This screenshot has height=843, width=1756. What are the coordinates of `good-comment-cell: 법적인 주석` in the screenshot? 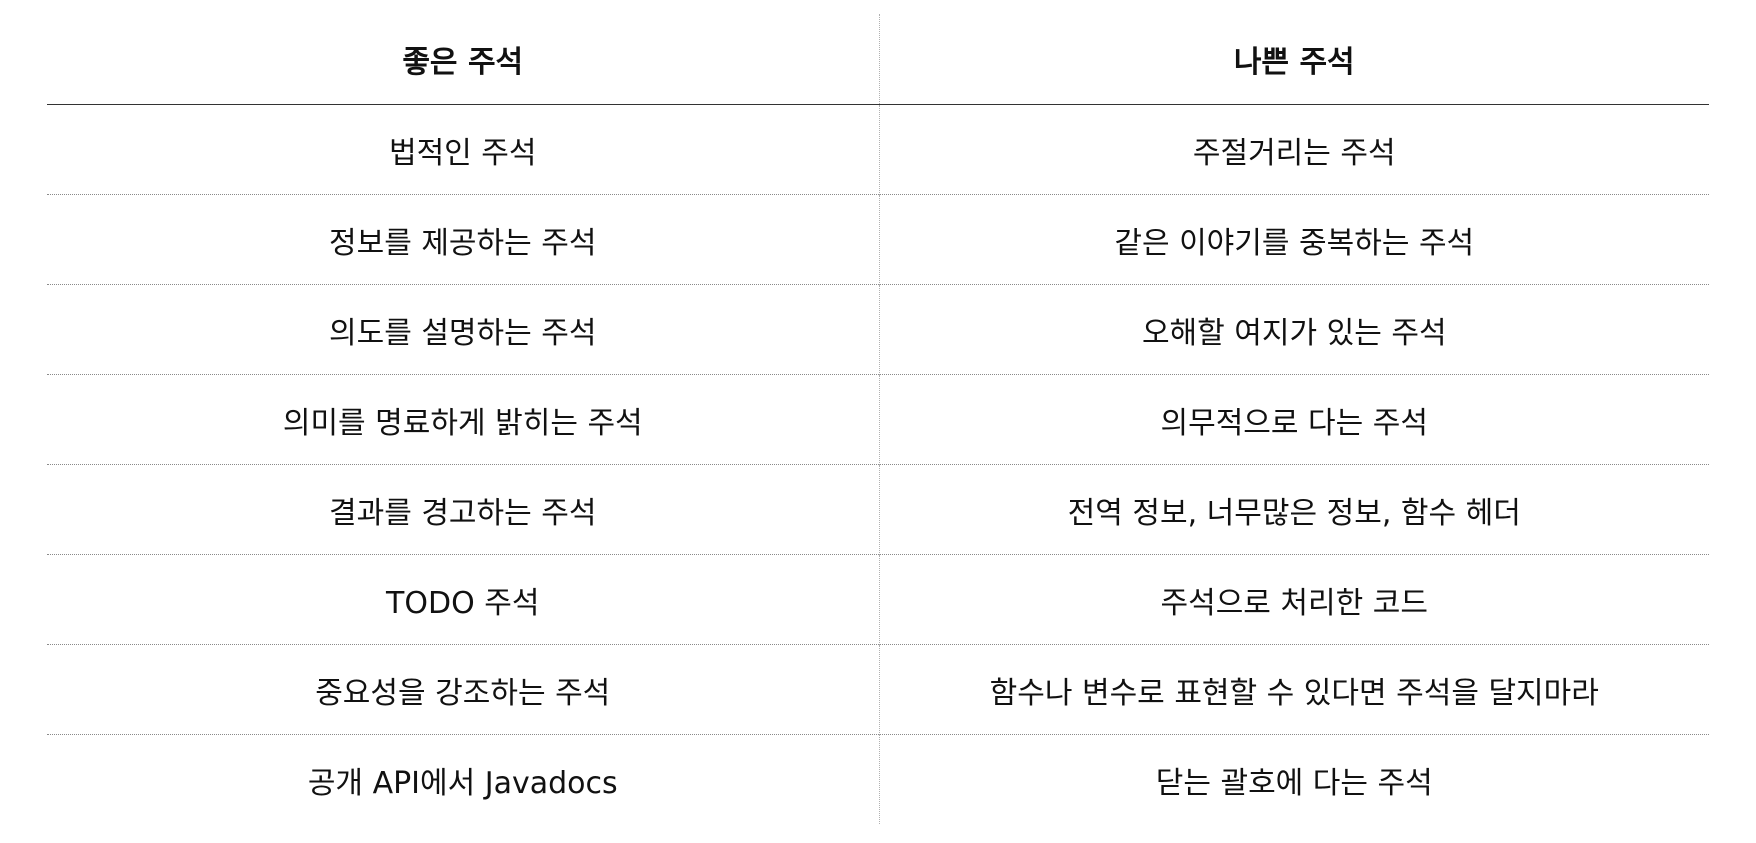 It's located at (463, 149).